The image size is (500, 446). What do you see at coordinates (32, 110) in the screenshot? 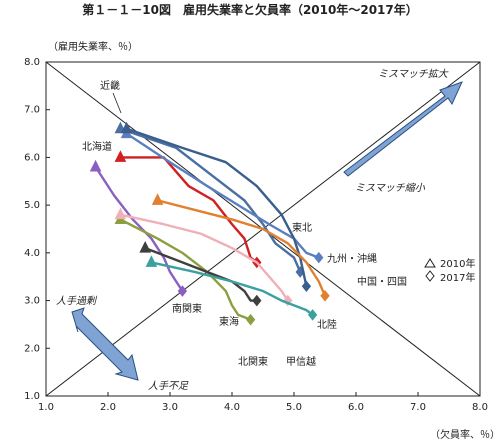
I see `y-tick-label: 7.0` at bounding box center [32, 110].